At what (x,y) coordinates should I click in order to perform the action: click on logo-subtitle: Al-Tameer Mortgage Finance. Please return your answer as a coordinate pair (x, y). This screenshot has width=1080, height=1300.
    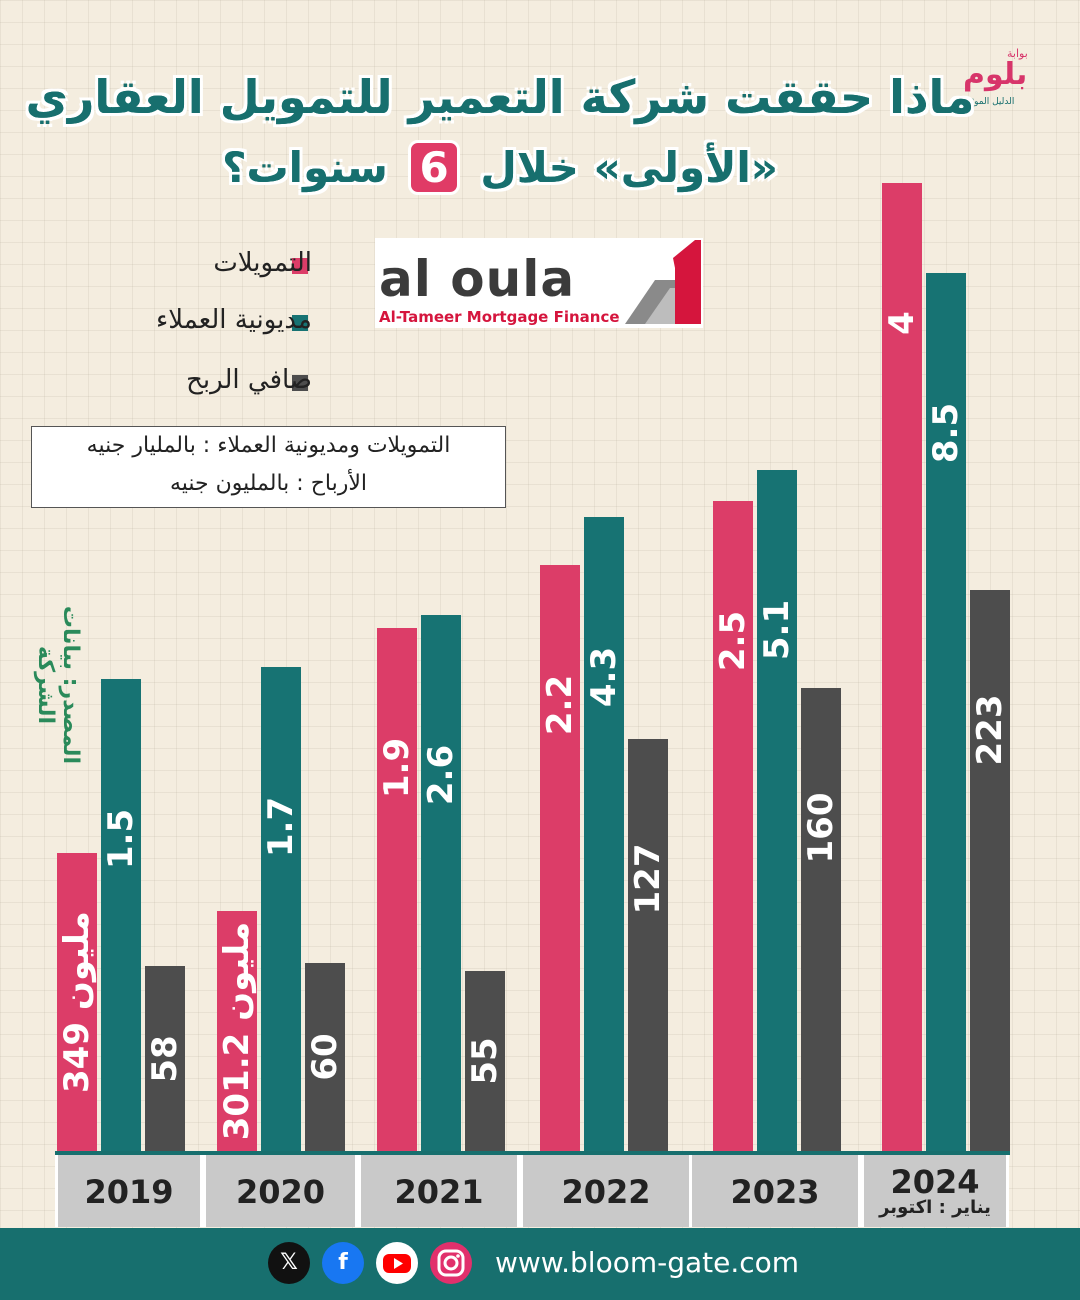
    Looking at the image, I should click on (499, 317).